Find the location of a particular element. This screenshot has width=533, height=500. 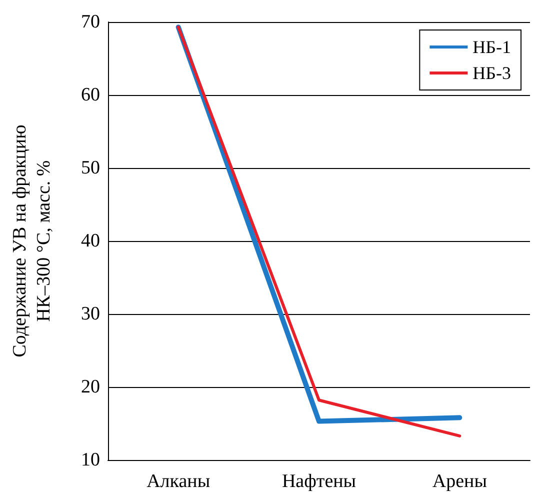

x-tick-label: Арены is located at coordinates (460, 481).